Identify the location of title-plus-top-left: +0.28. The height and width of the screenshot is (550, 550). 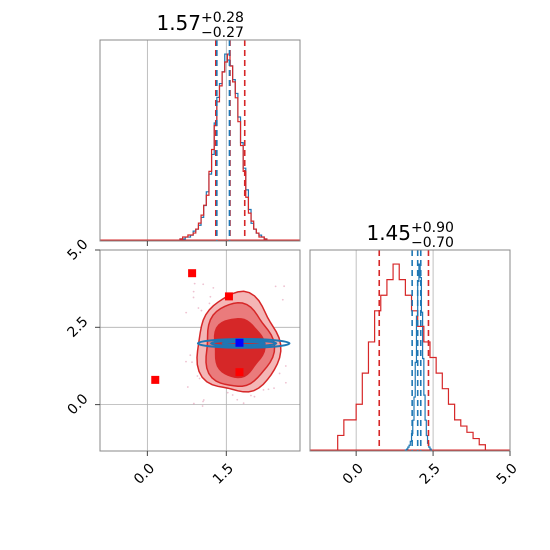
(222, 18).